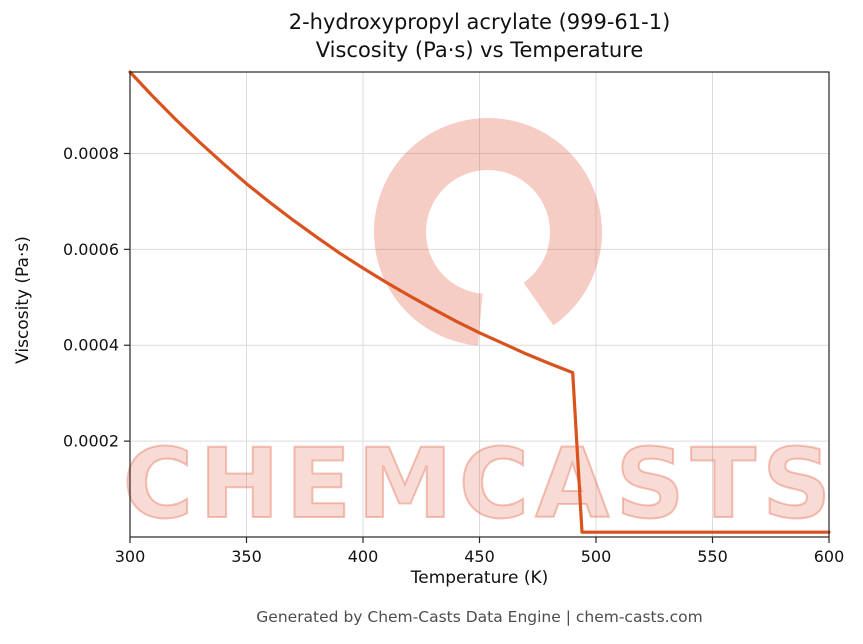 The height and width of the screenshot is (644, 863). Describe the element at coordinates (829, 556) in the screenshot. I see `x-tick-label: 600` at that location.